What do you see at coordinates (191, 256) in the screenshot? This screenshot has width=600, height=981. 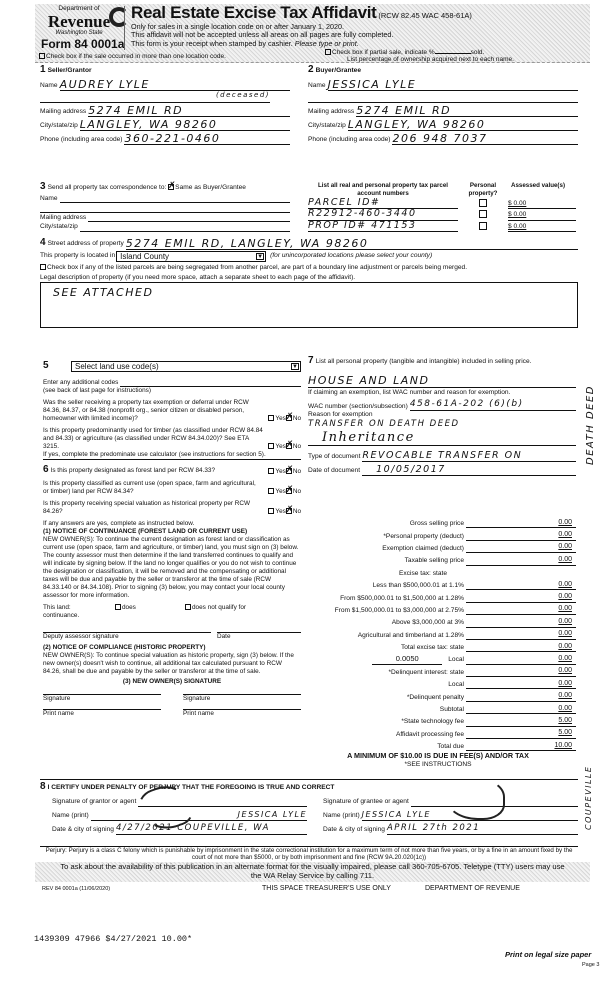 I see `county-select: Island County ▼` at bounding box center [191, 256].